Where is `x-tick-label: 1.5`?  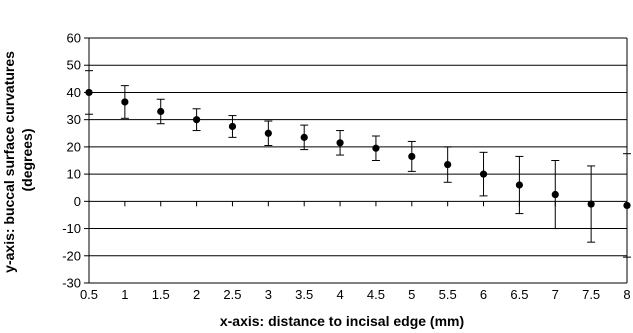 x-tick-label: 1.5 is located at coordinates (161, 294).